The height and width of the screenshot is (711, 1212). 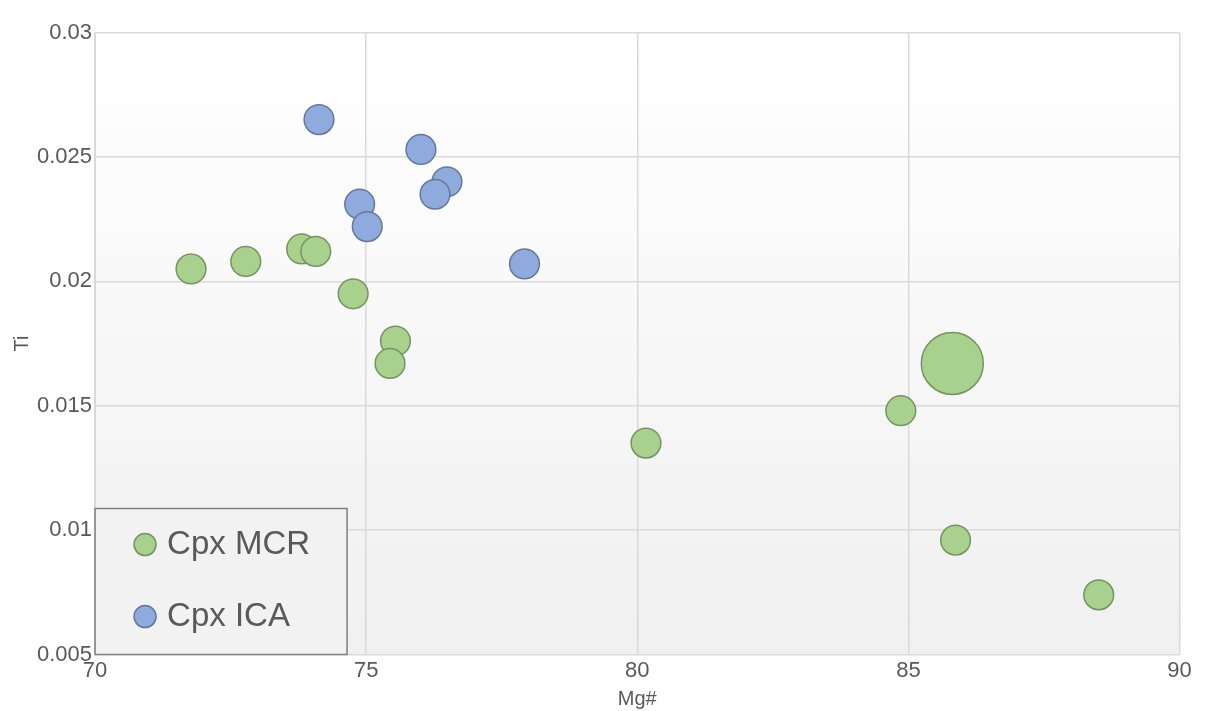 I want to click on x-tick-label: 75, so click(x=366, y=669).